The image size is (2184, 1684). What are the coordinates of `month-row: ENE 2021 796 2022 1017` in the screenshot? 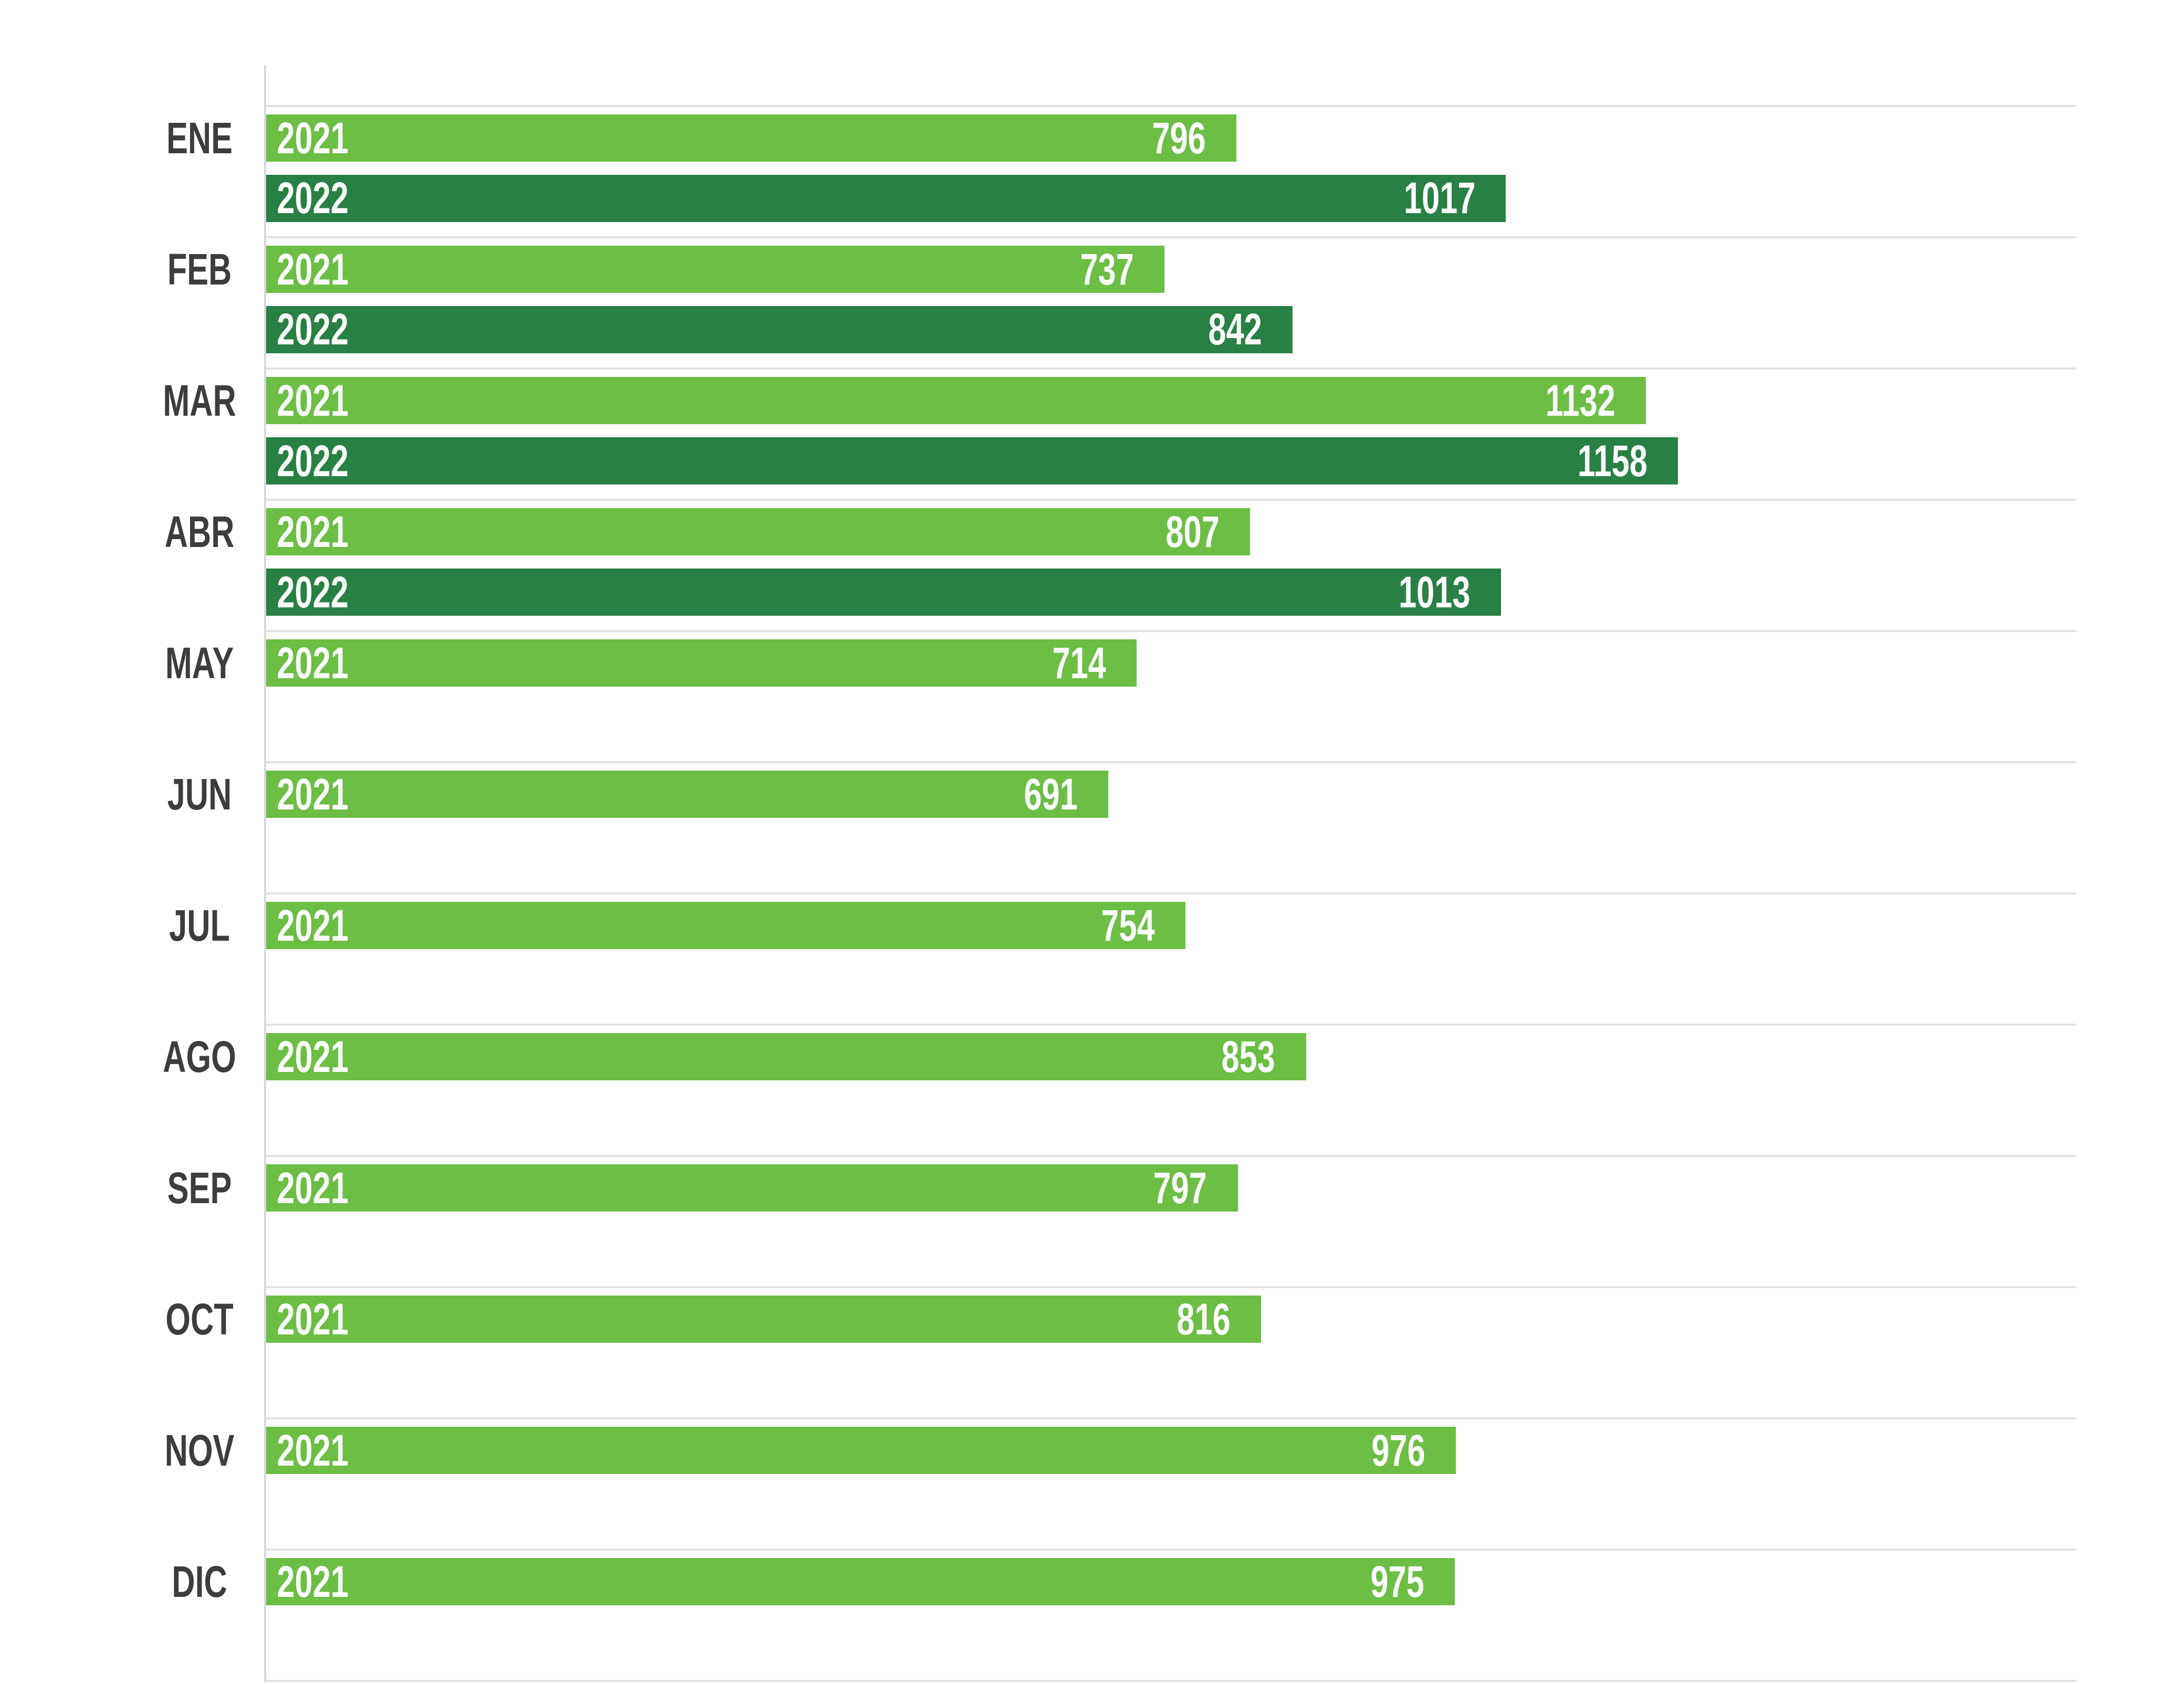 It's located at (1121, 170).